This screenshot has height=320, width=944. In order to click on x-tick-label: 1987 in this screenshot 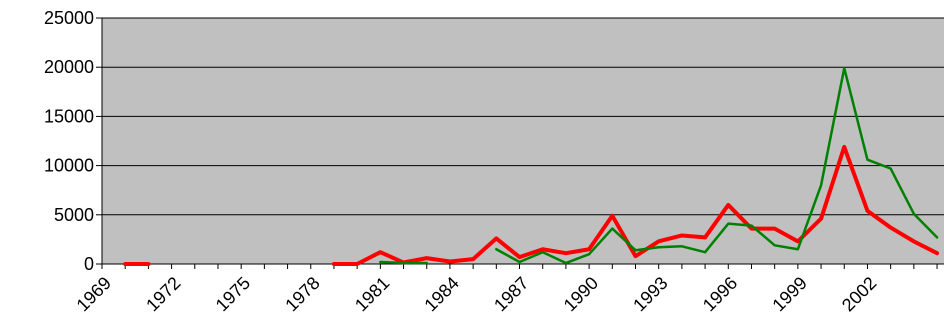, I will do `click(511, 294)`.